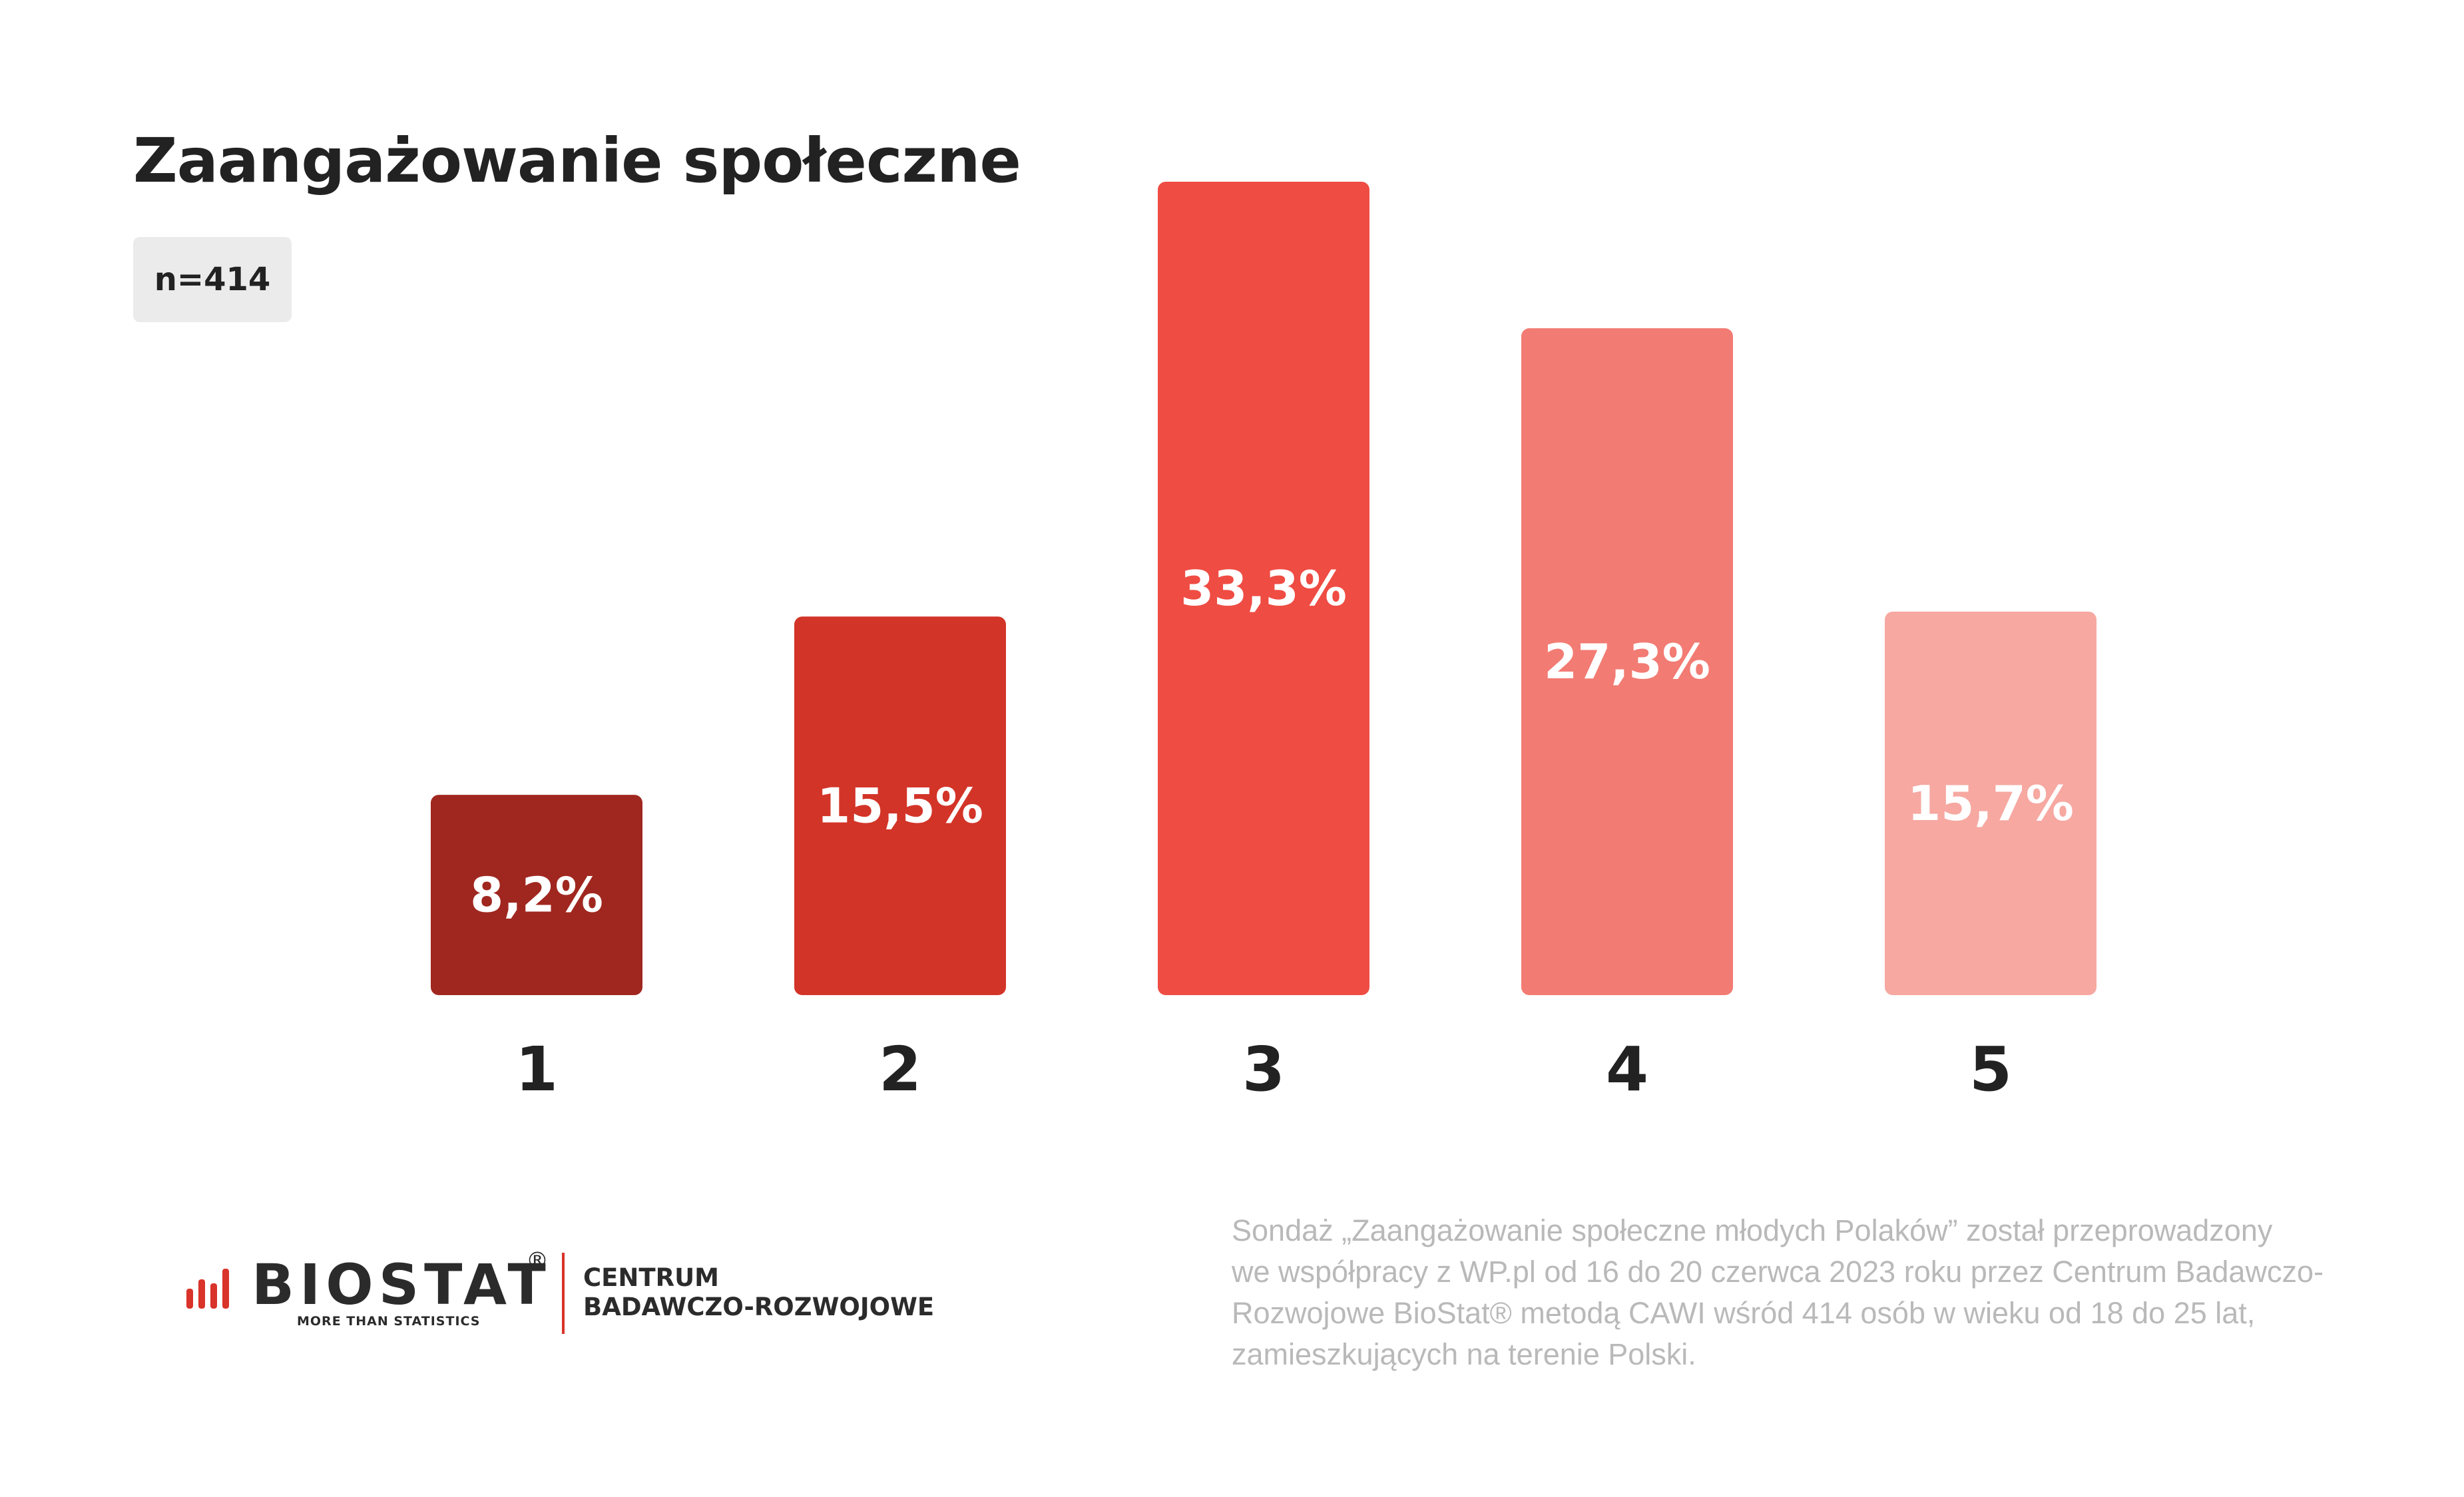  What do you see at coordinates (563, 1293) in the screenshot?
I see `logo-divider` at bounding box center [563, 1293].